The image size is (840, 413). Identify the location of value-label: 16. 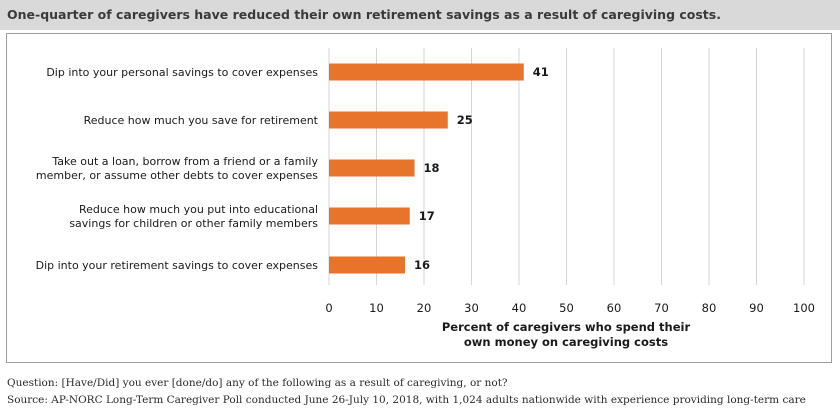
(422, 265).